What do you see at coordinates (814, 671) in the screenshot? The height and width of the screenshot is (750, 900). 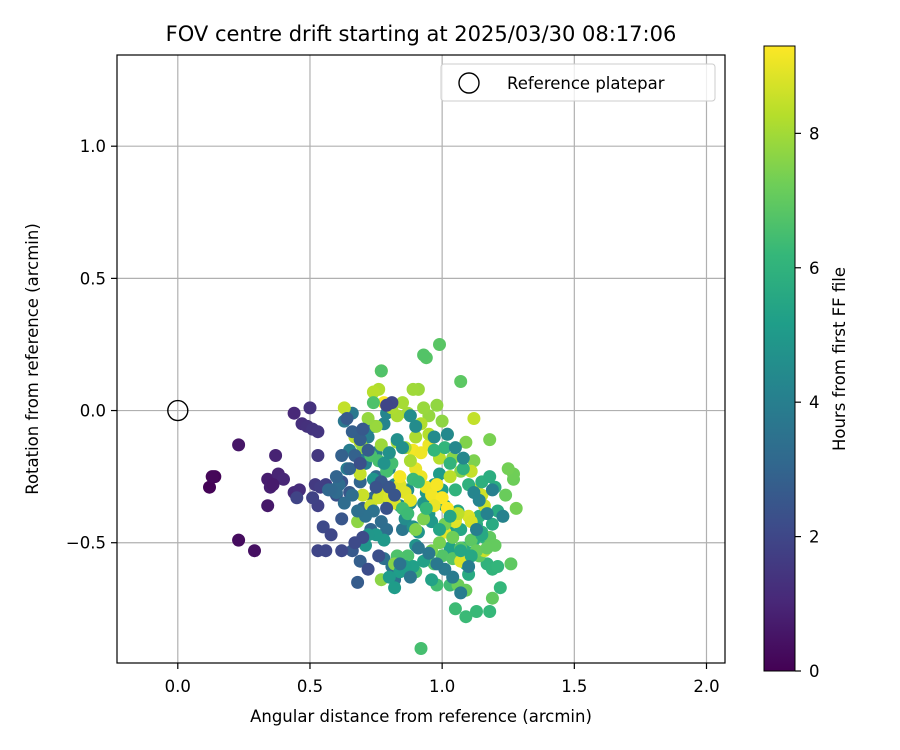 I see `colorbar-tick-label: 0` at bounding box center [814, 671].